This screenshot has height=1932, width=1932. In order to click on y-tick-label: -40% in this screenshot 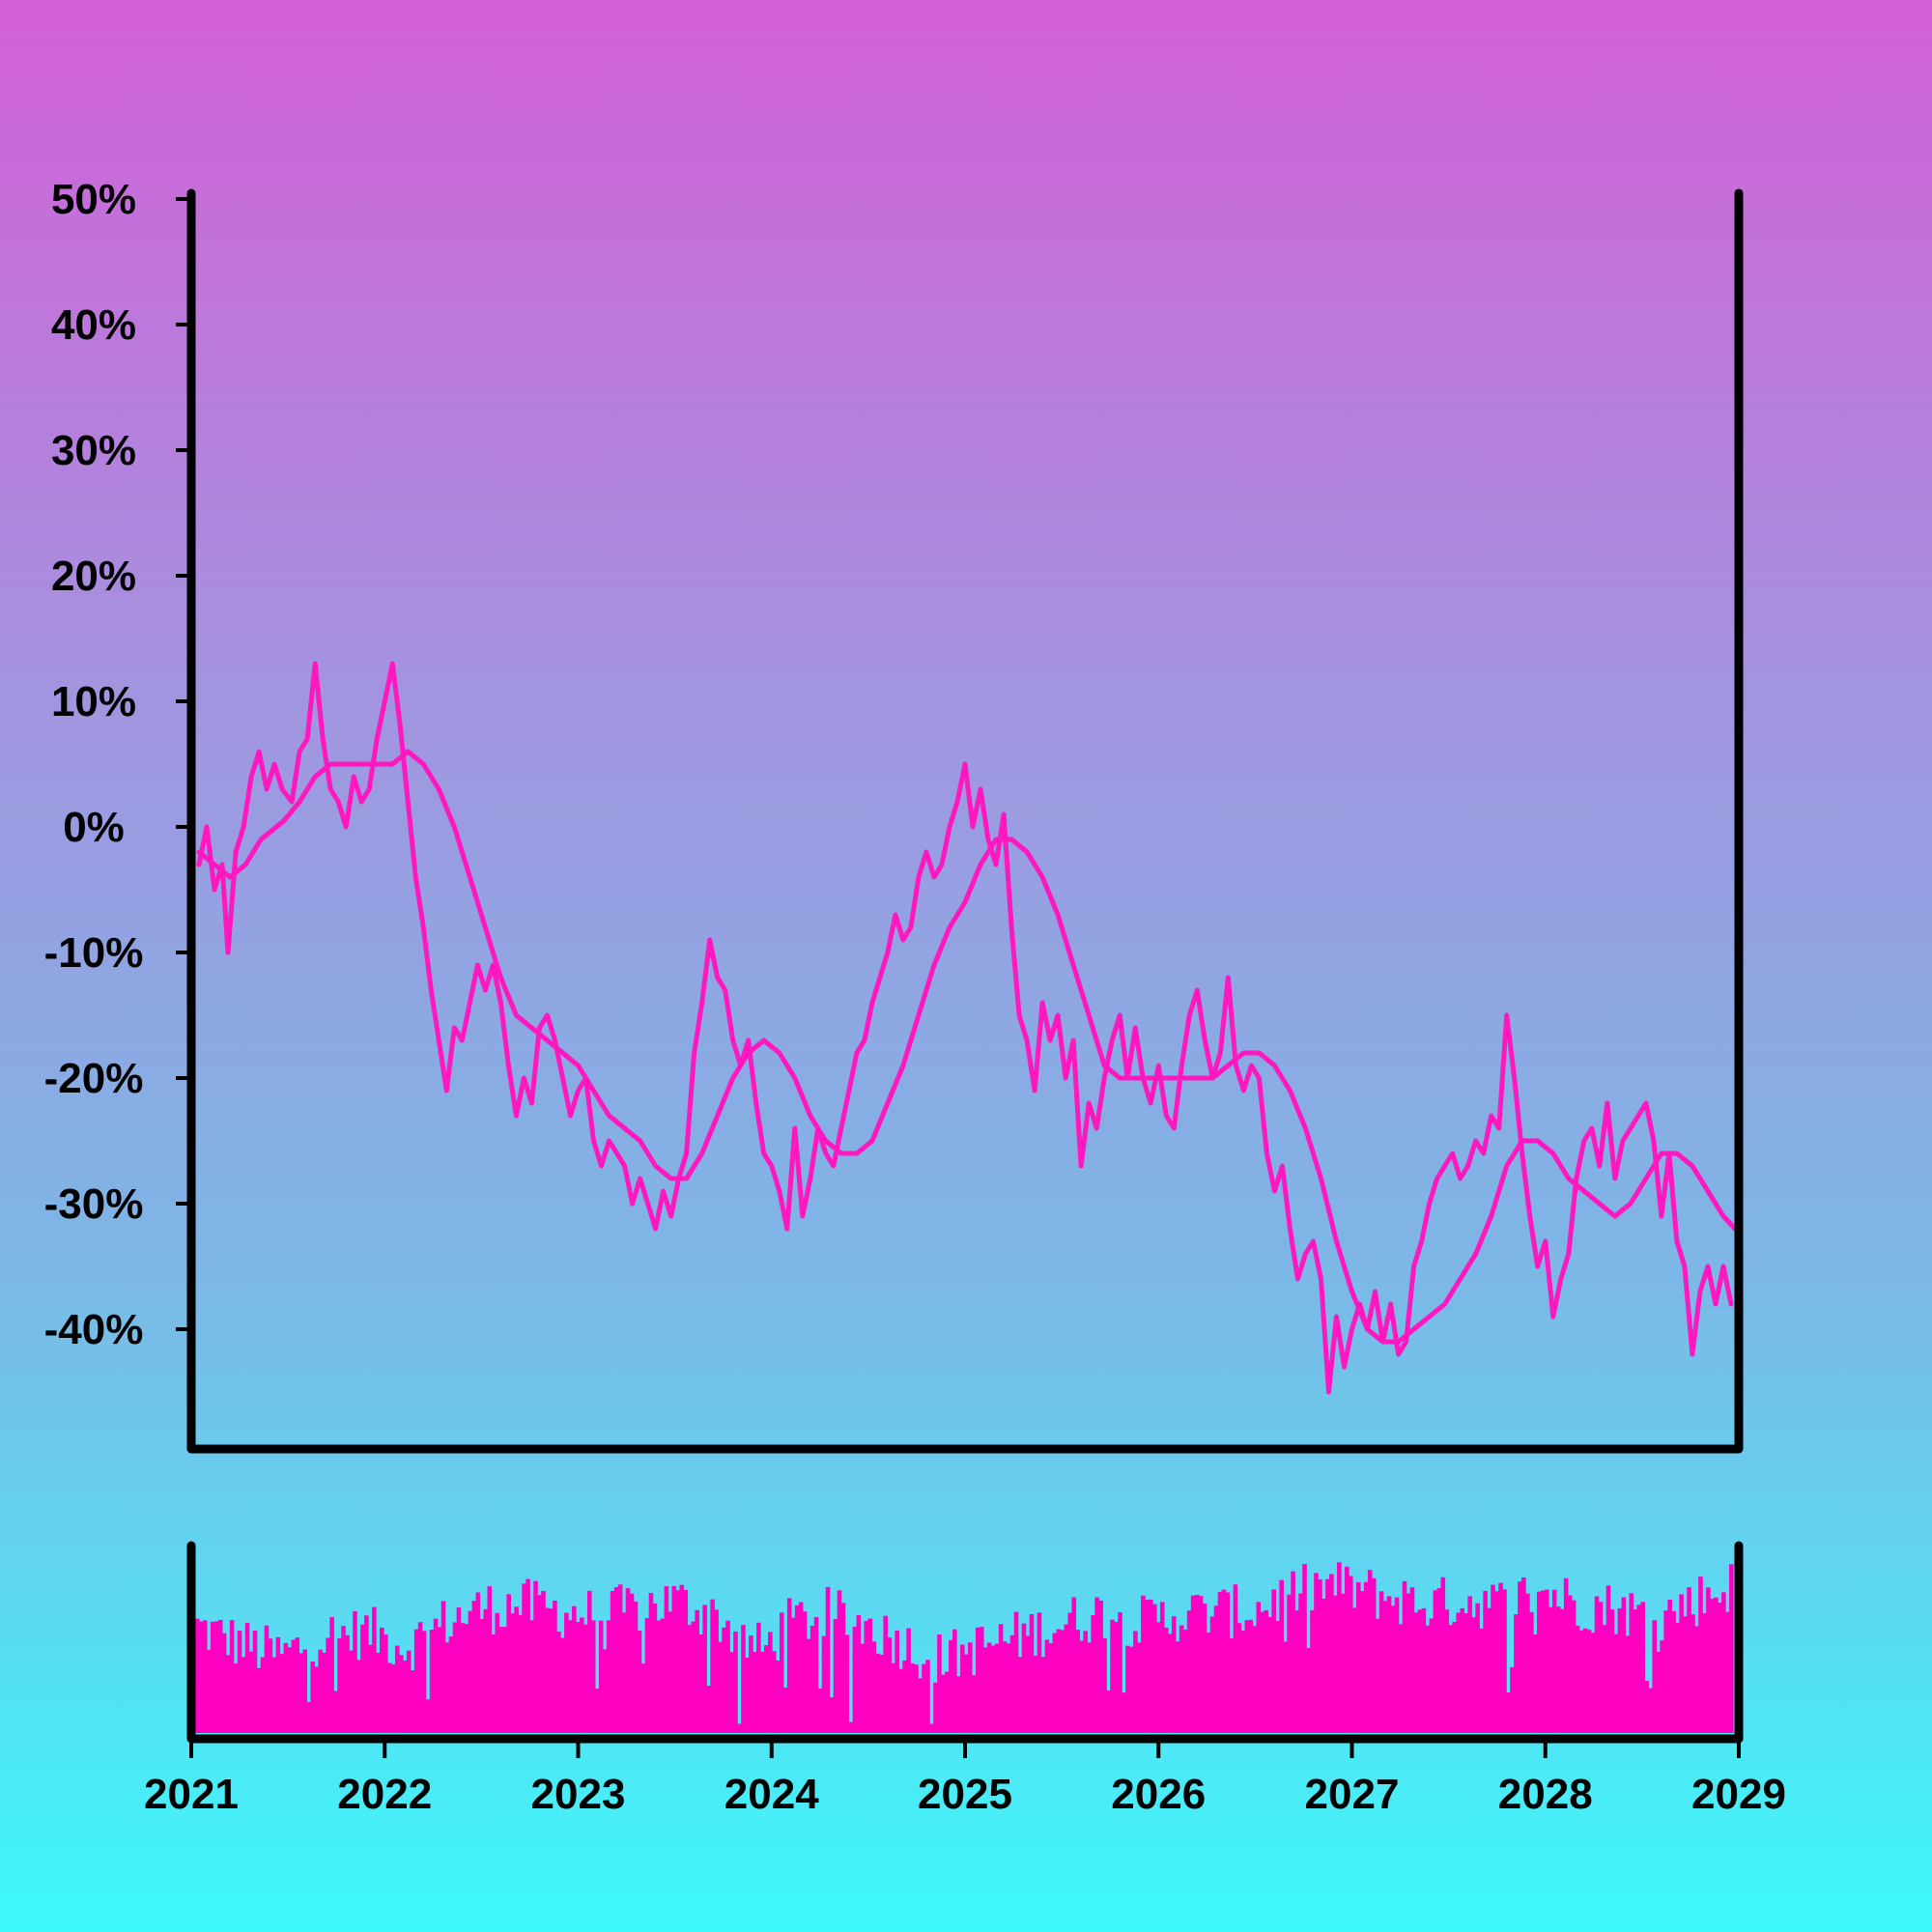, I will do `click(94, 1329)`.